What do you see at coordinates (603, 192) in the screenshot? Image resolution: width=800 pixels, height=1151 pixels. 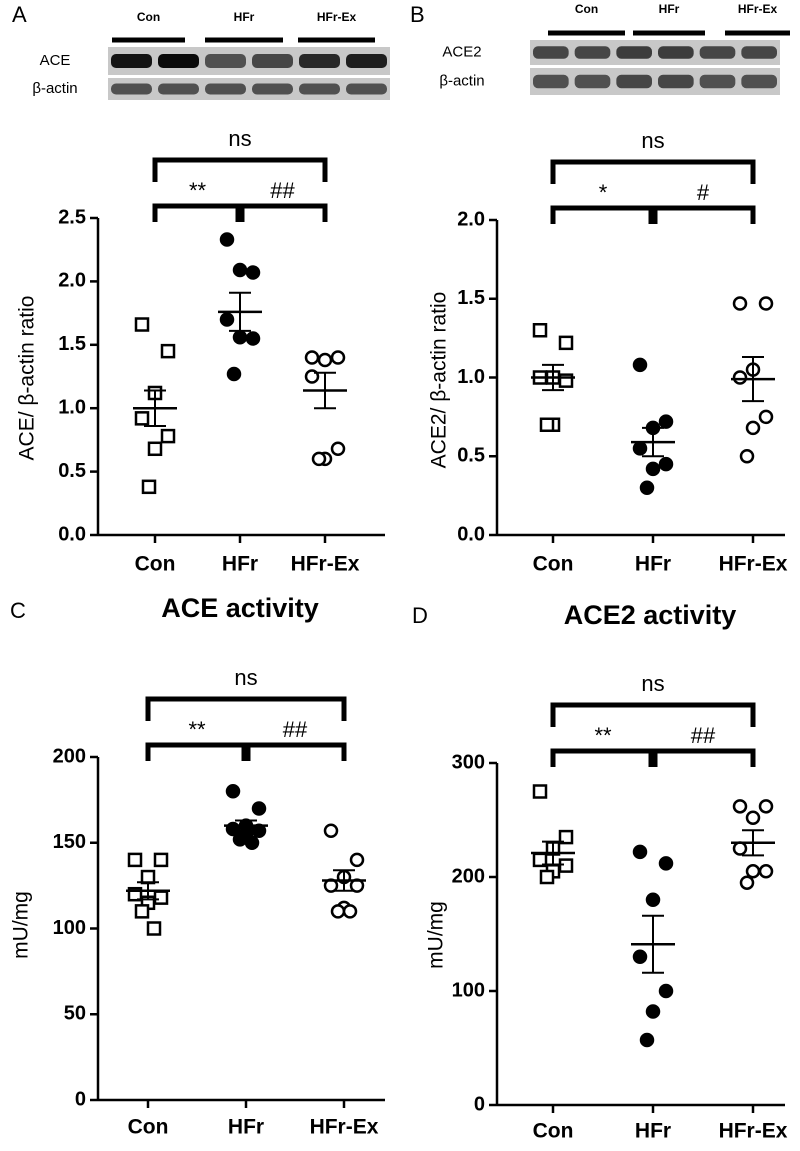 I see `significance-label: *` at bounding box center [603, 192].